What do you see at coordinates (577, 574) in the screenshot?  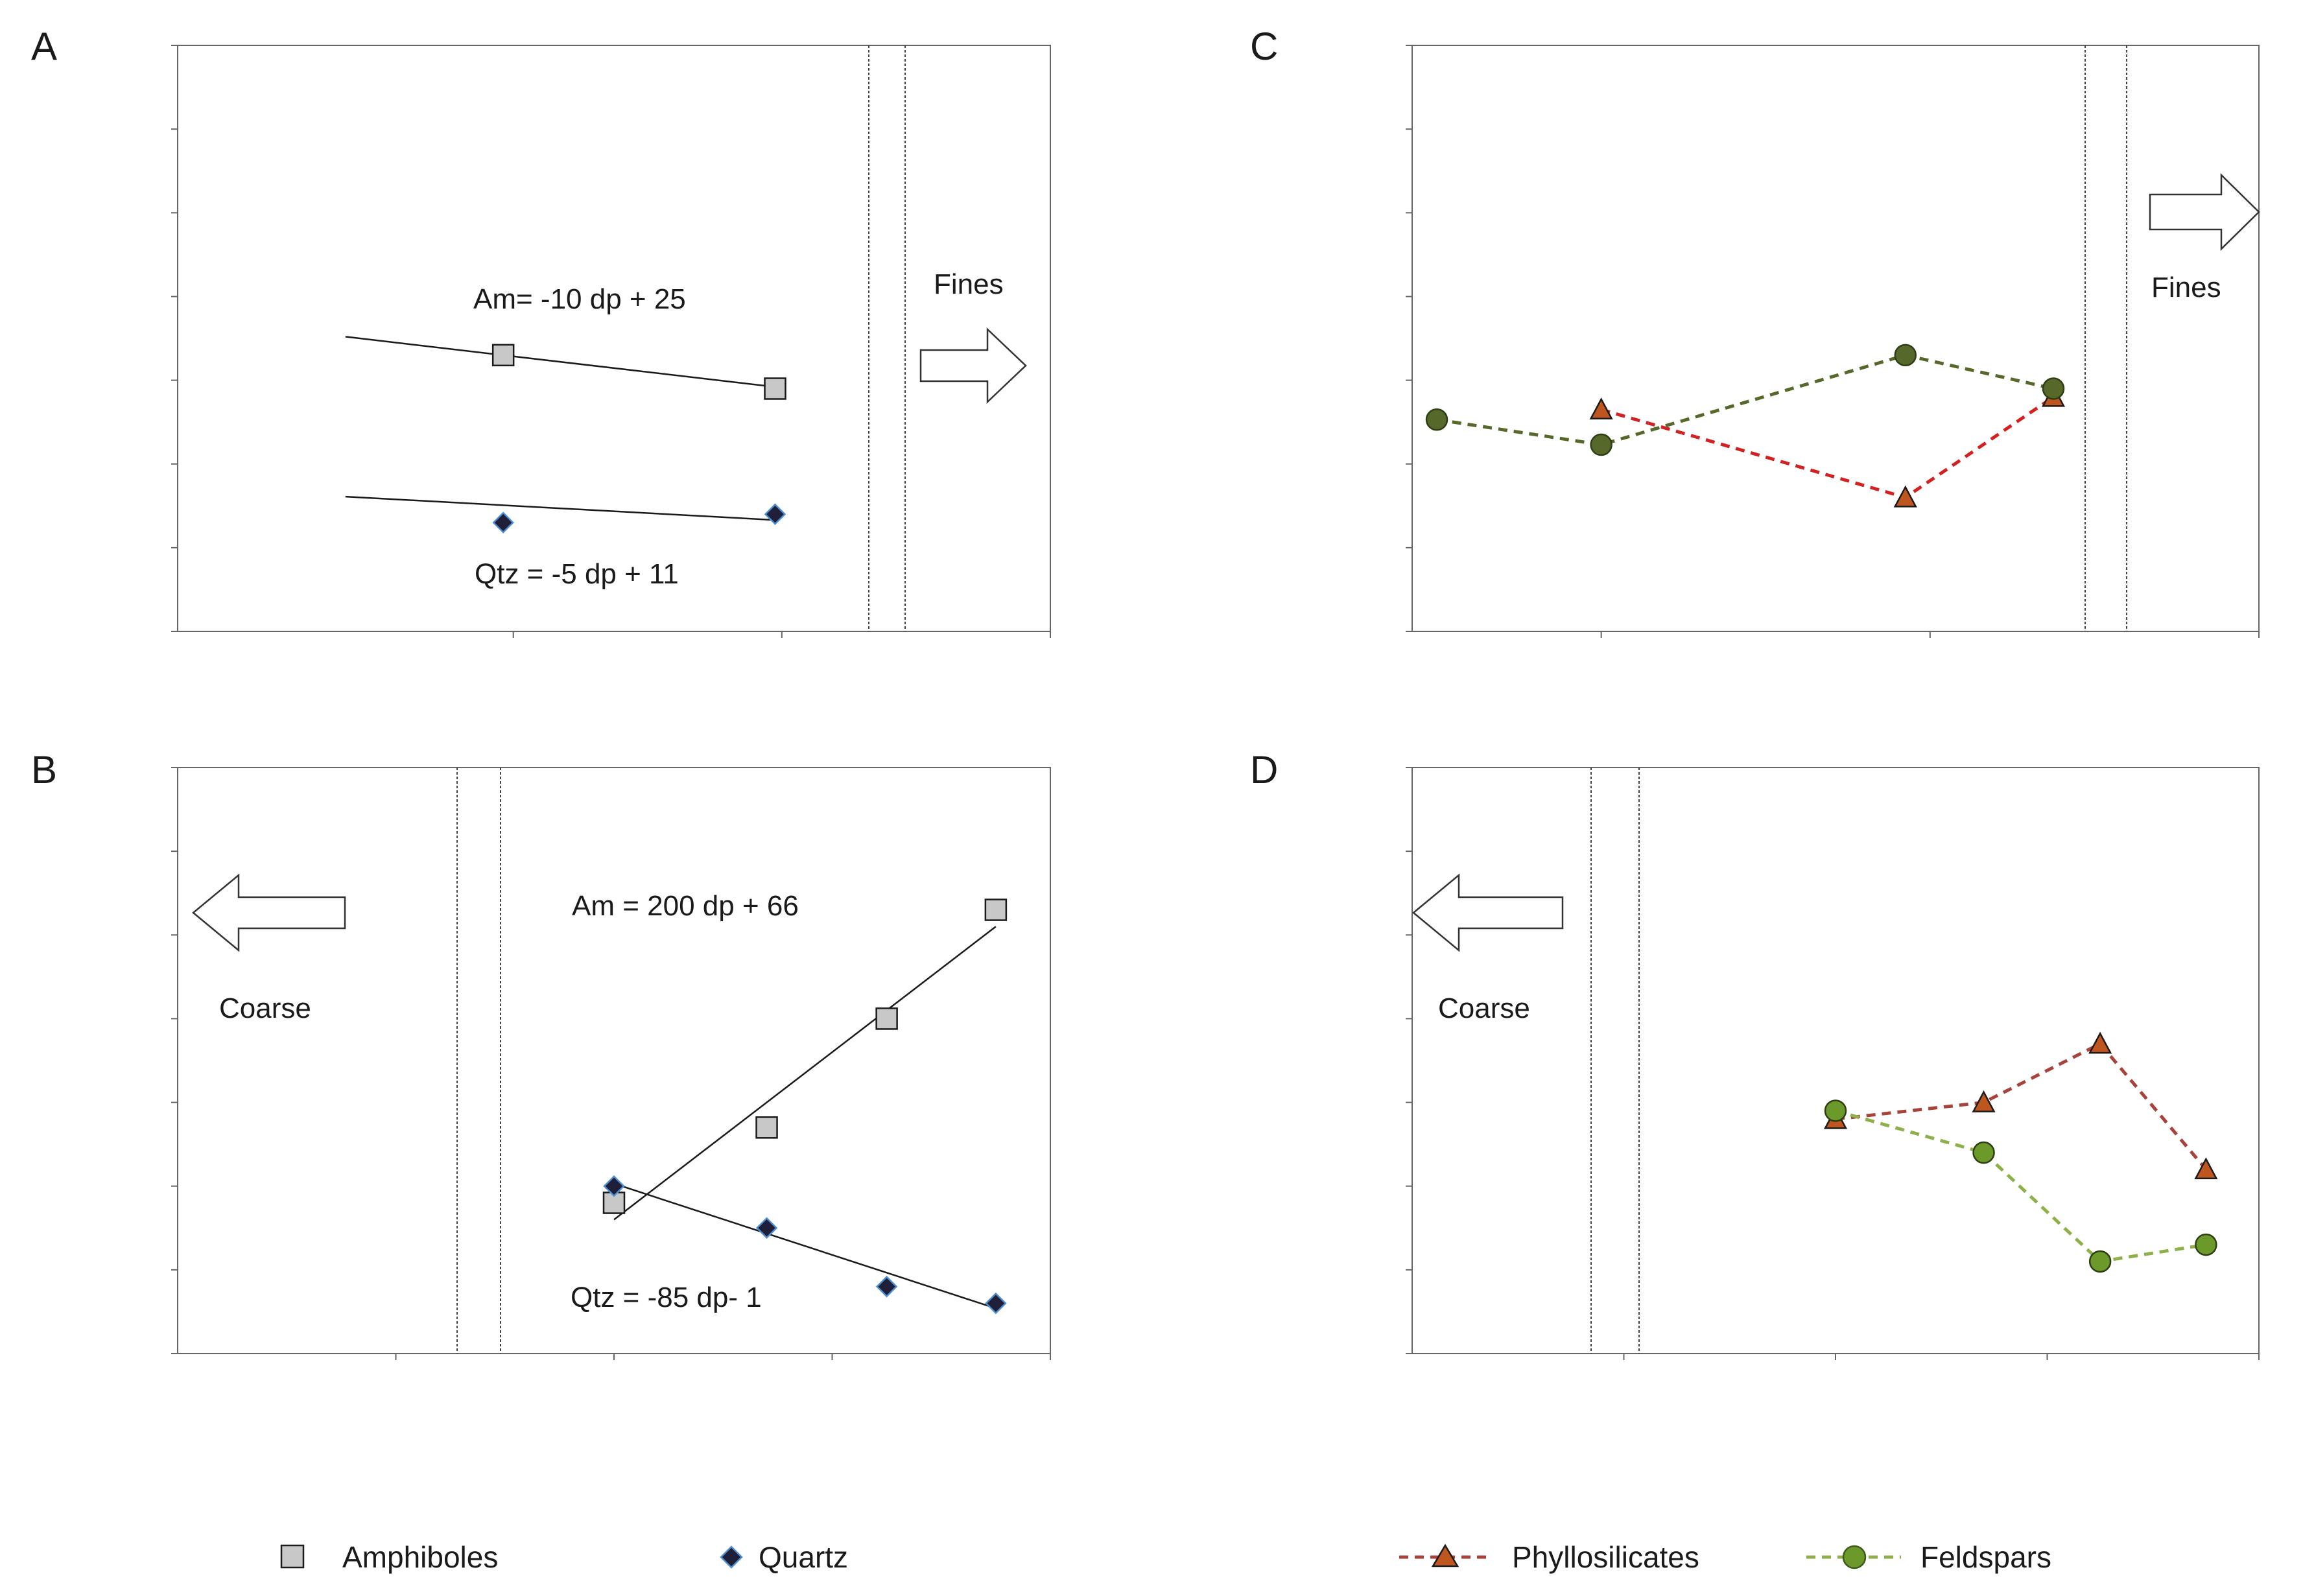 I see `panel-a-qtz-equation: Qtz = -5 dp + 11` at bounding box center [577, 574].